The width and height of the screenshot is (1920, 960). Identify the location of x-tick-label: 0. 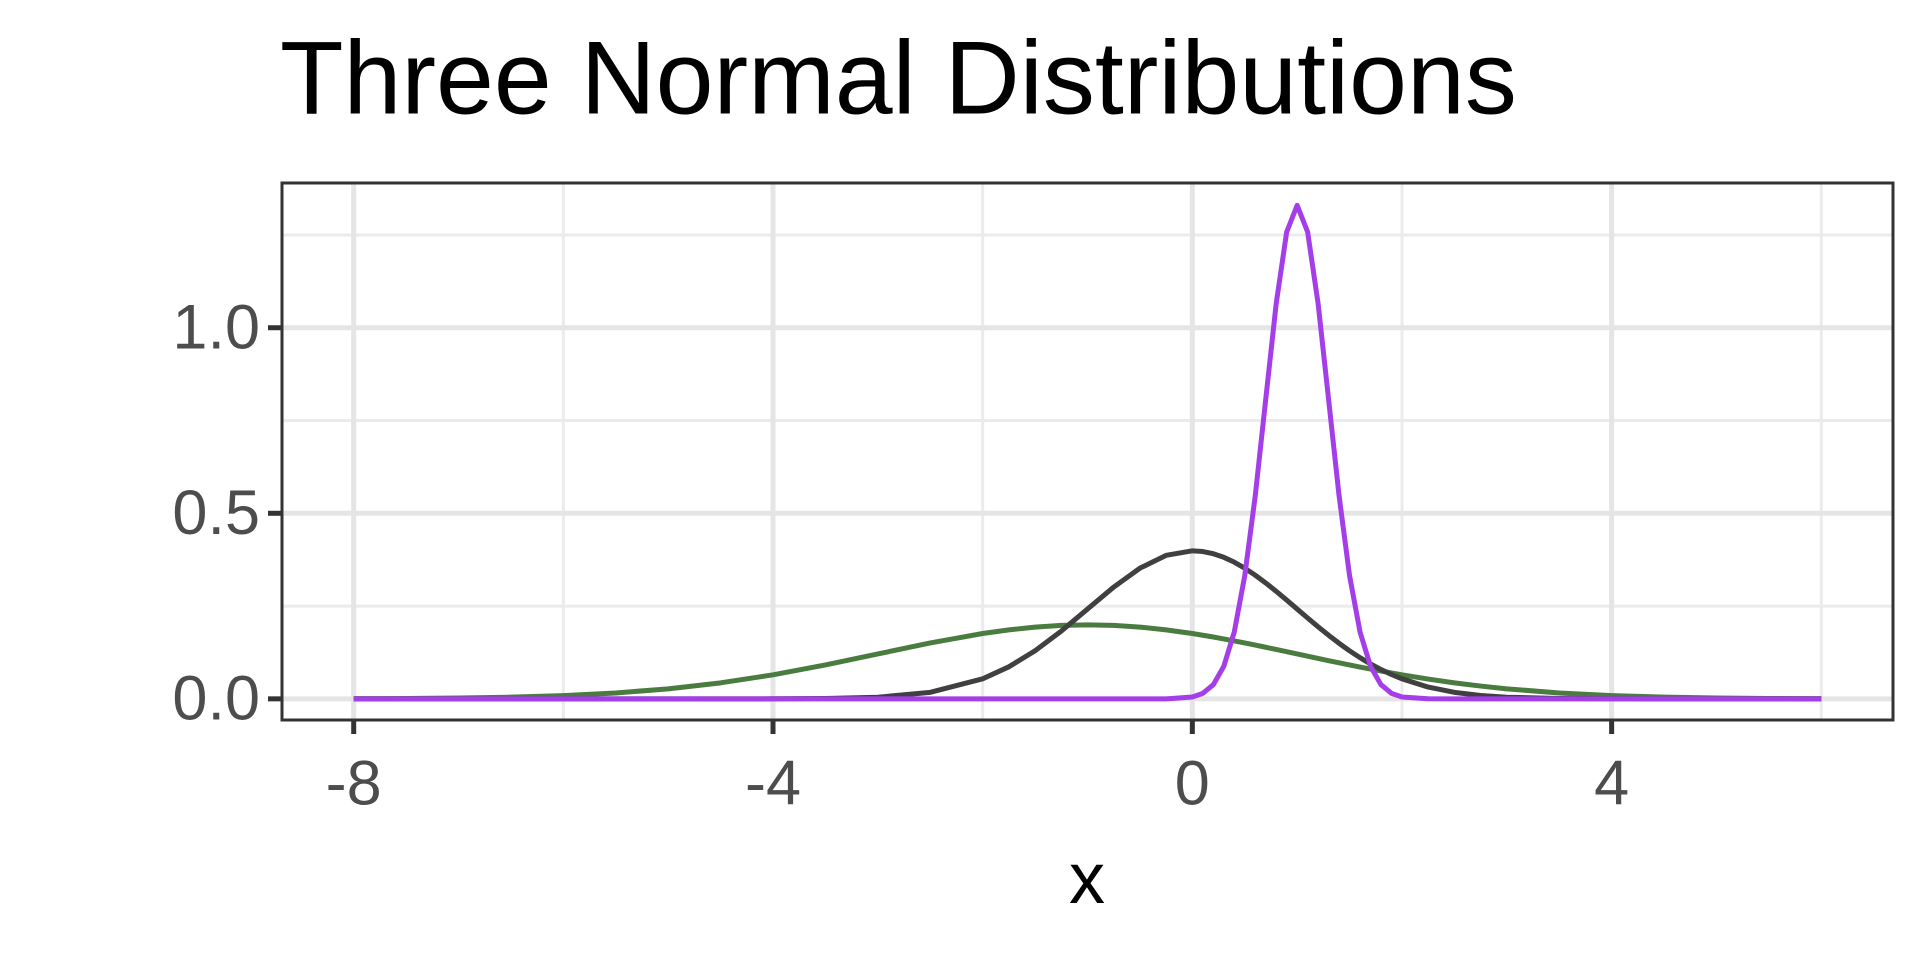
(1192, 784).